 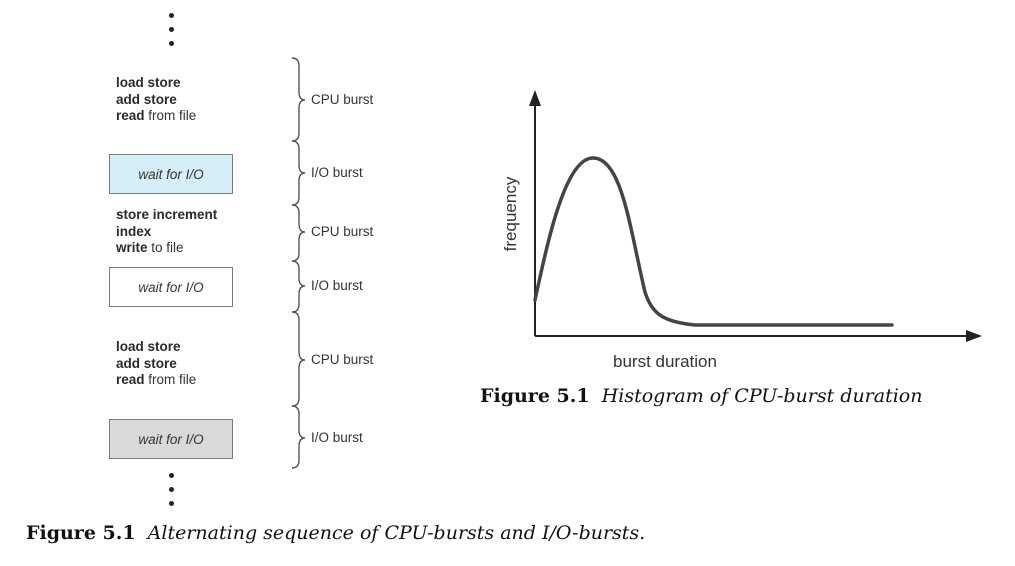 I want to click on cpu-instructions-3: load store add store read from file, so click(x=156, y=363).